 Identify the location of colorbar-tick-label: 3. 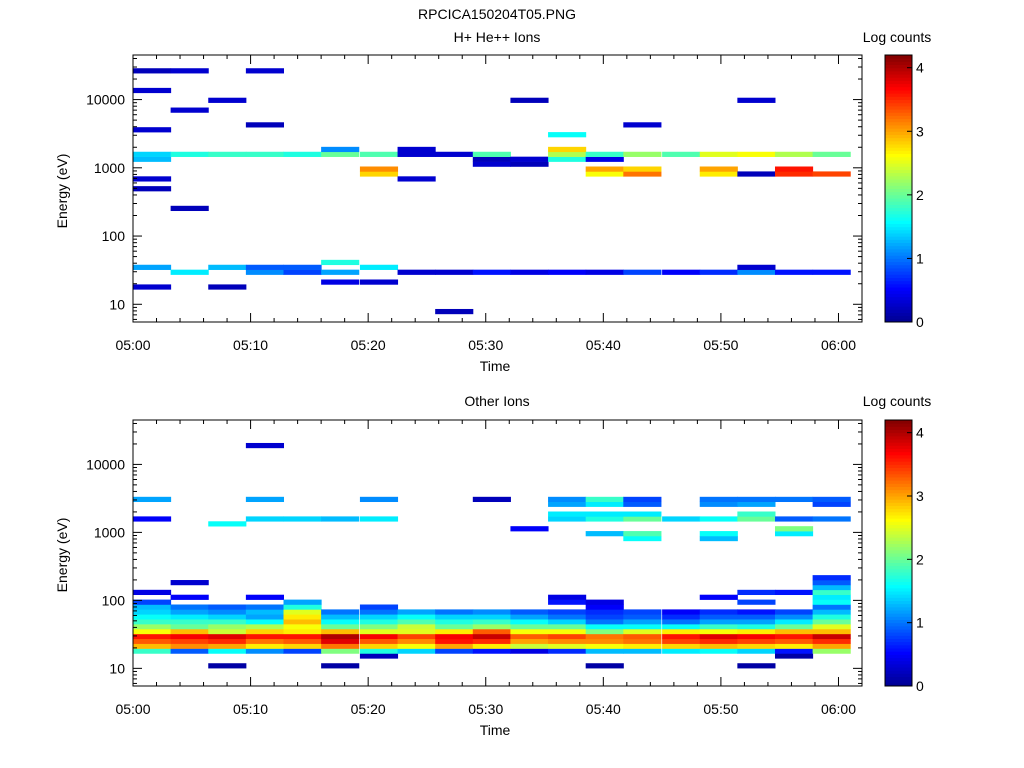
(920, 496).